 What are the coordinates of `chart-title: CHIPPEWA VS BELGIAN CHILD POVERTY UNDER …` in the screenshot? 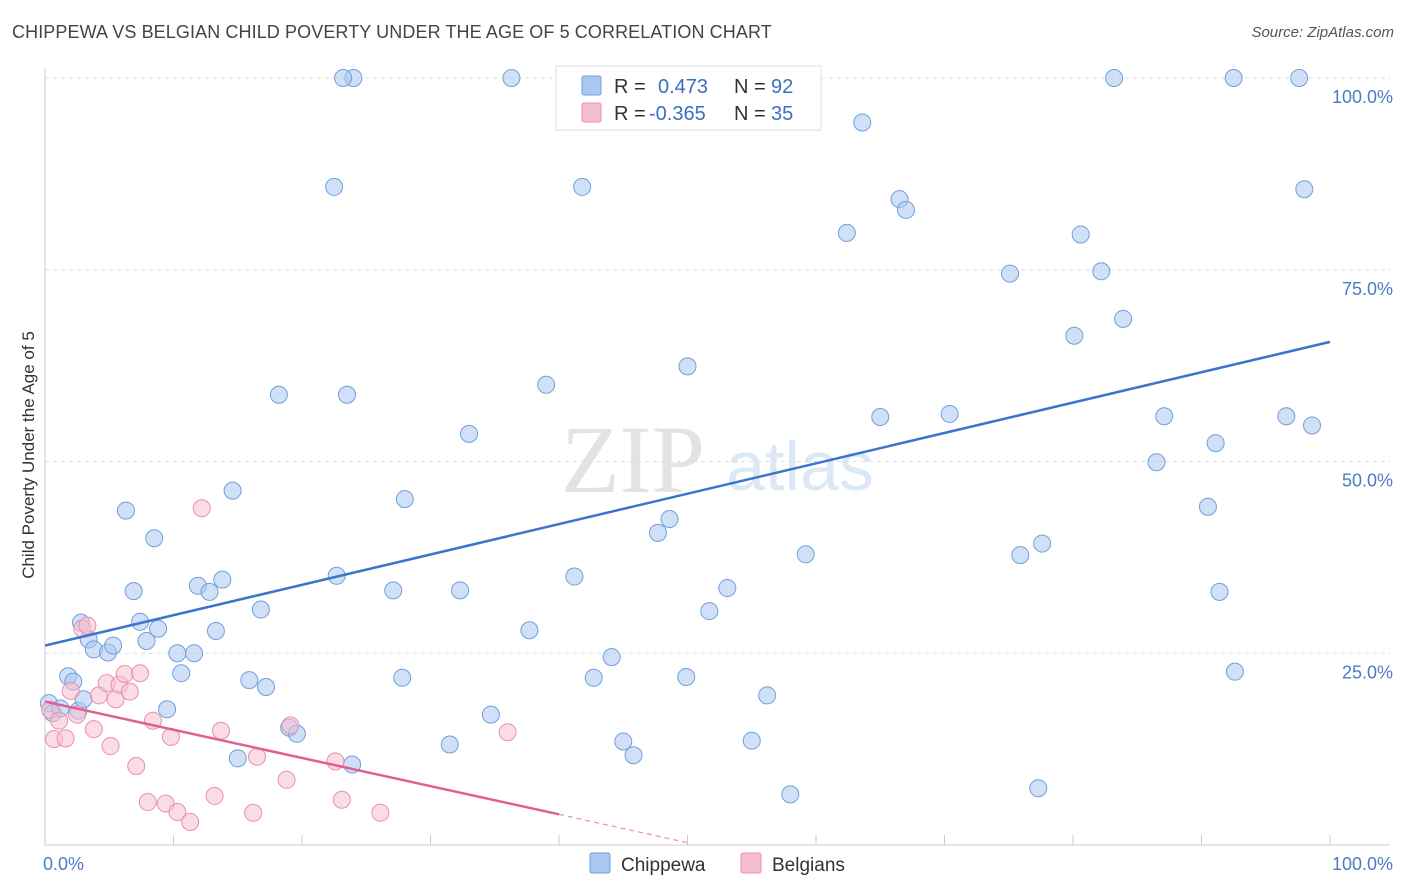 It's located at (392, 32).